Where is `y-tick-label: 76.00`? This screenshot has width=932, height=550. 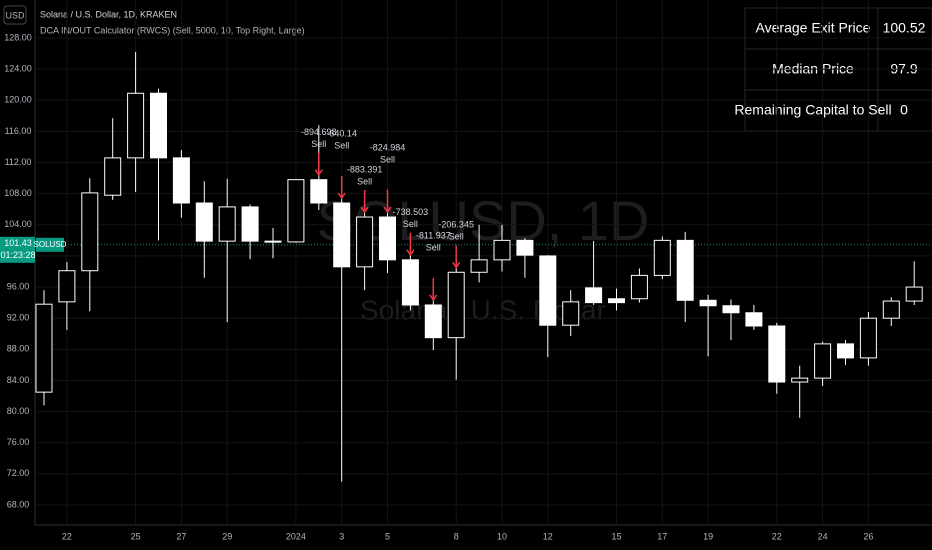 y-tick-label: 76.00 is located at coordinates (18, 442).